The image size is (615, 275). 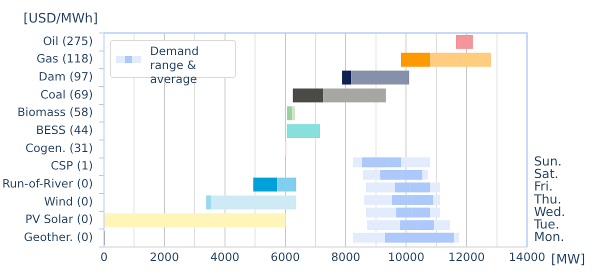 What do you see at coordinates (548, 161) in the screenshot?
I see `y-tick-label: Sun.` at bounding box center [548, 161].